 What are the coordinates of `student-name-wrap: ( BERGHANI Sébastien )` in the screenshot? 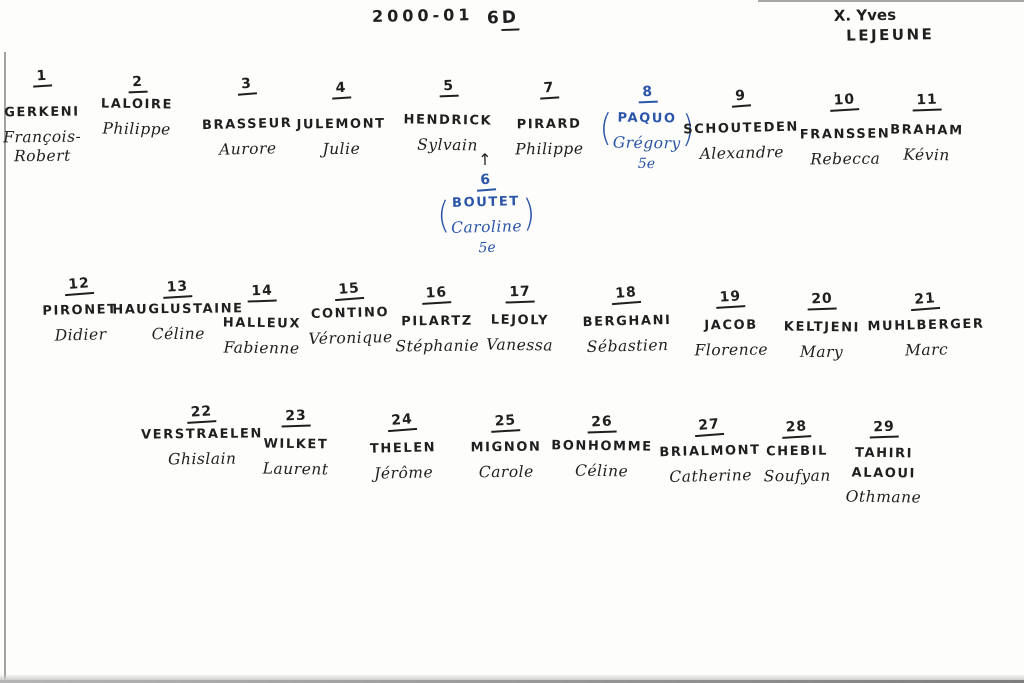 It's located at (627, 330).